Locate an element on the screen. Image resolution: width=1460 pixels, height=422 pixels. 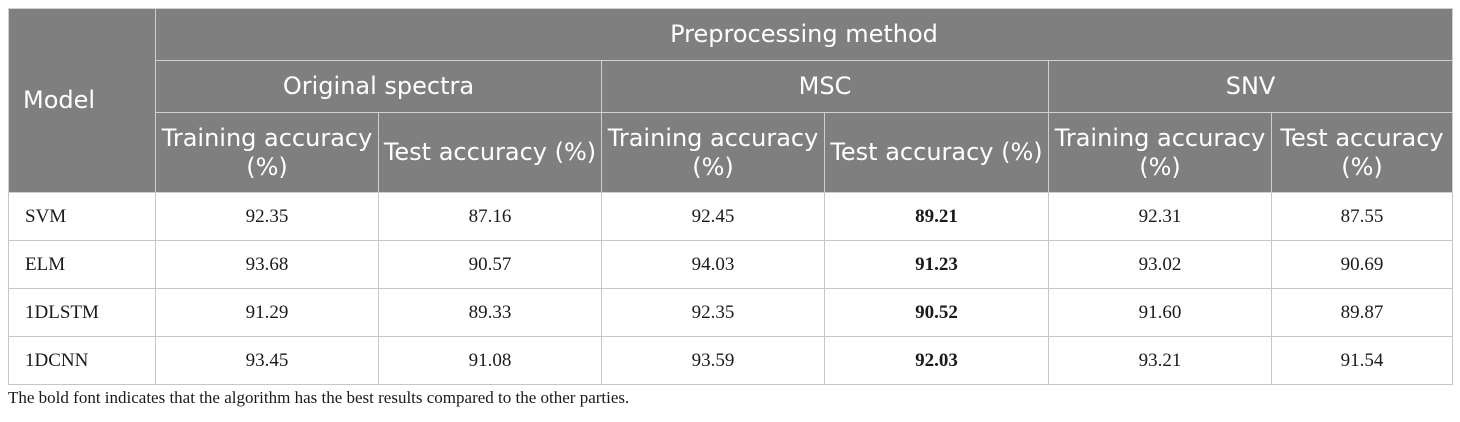
value-cell: 93.21 is located at coordinates (1160, 360).